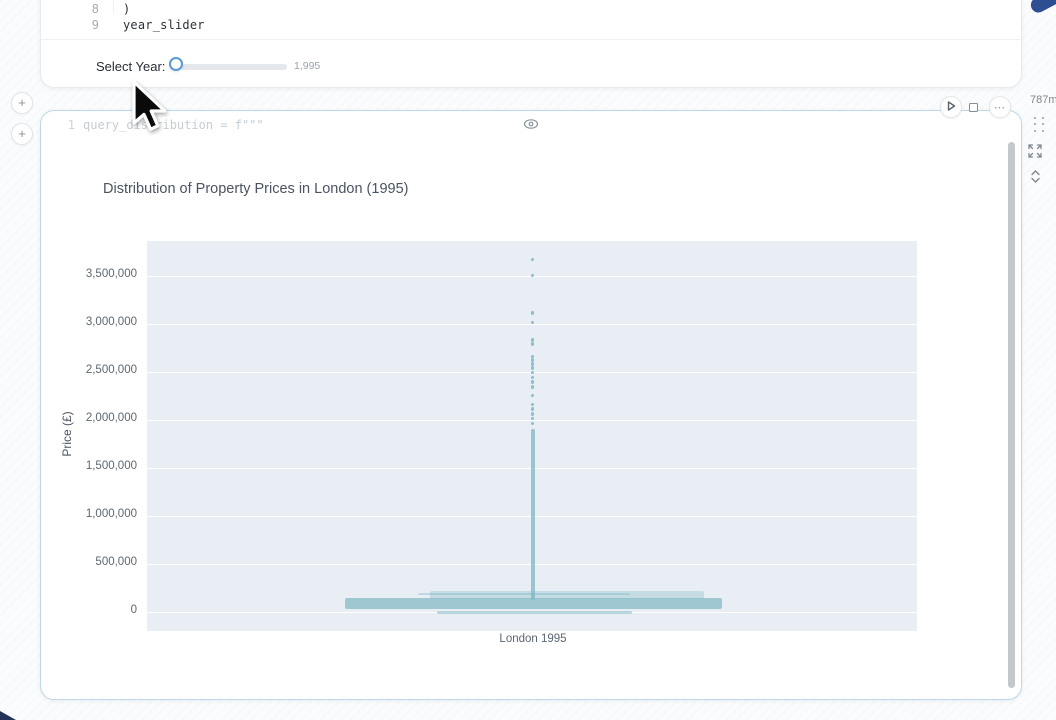  I want to click on drag-handle-icon, so click(1040, 125).